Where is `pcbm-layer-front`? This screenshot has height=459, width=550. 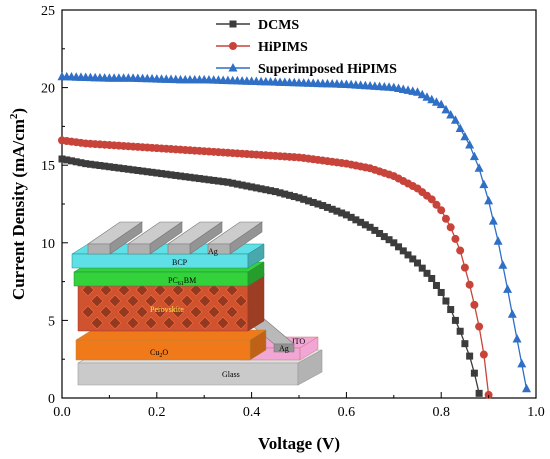 pcbm-layer-front is located at coordinates (161, 279).